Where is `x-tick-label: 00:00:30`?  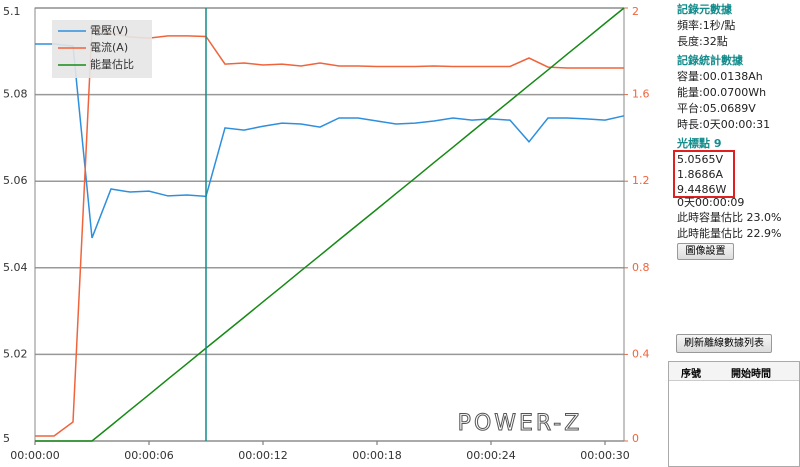 x-tick-label: 00:00:30 is located at coordinates (604, 455).